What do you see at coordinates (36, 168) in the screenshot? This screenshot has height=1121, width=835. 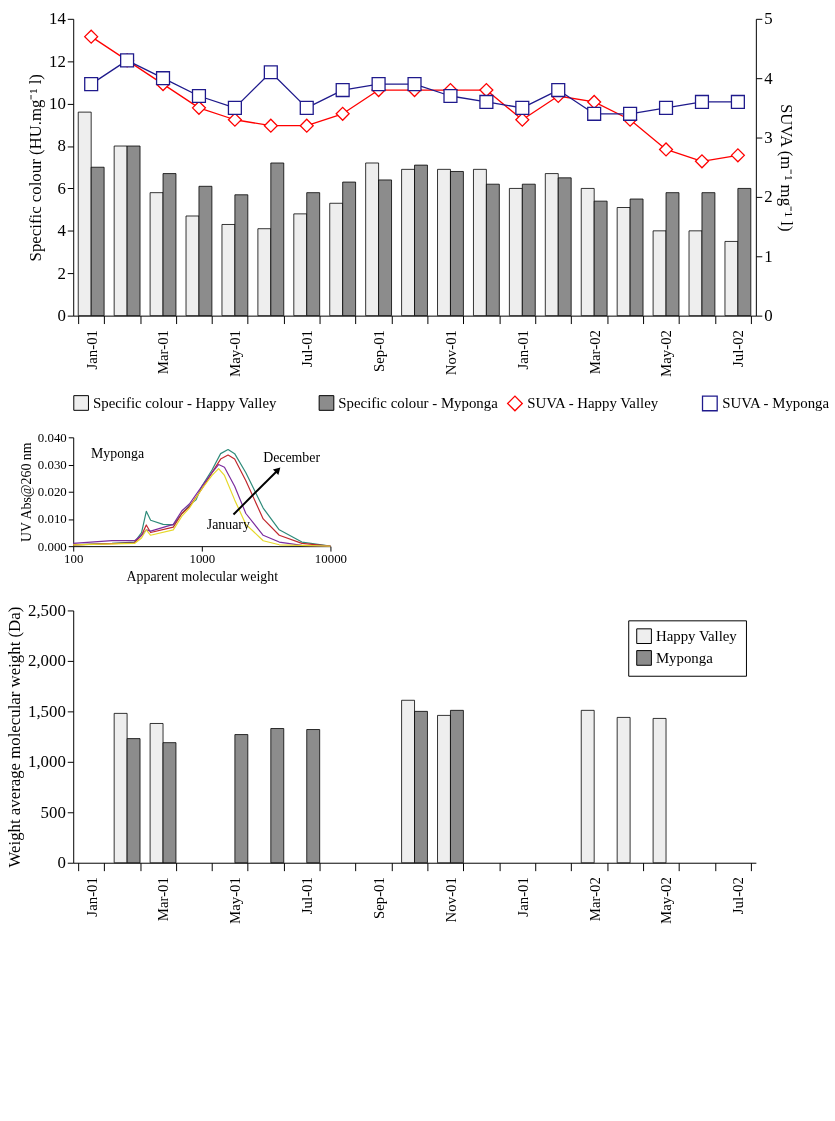 I see `y-axis-title: Specific colour (HU.mg⁻¹ l)` at bounding box center [36, 168].